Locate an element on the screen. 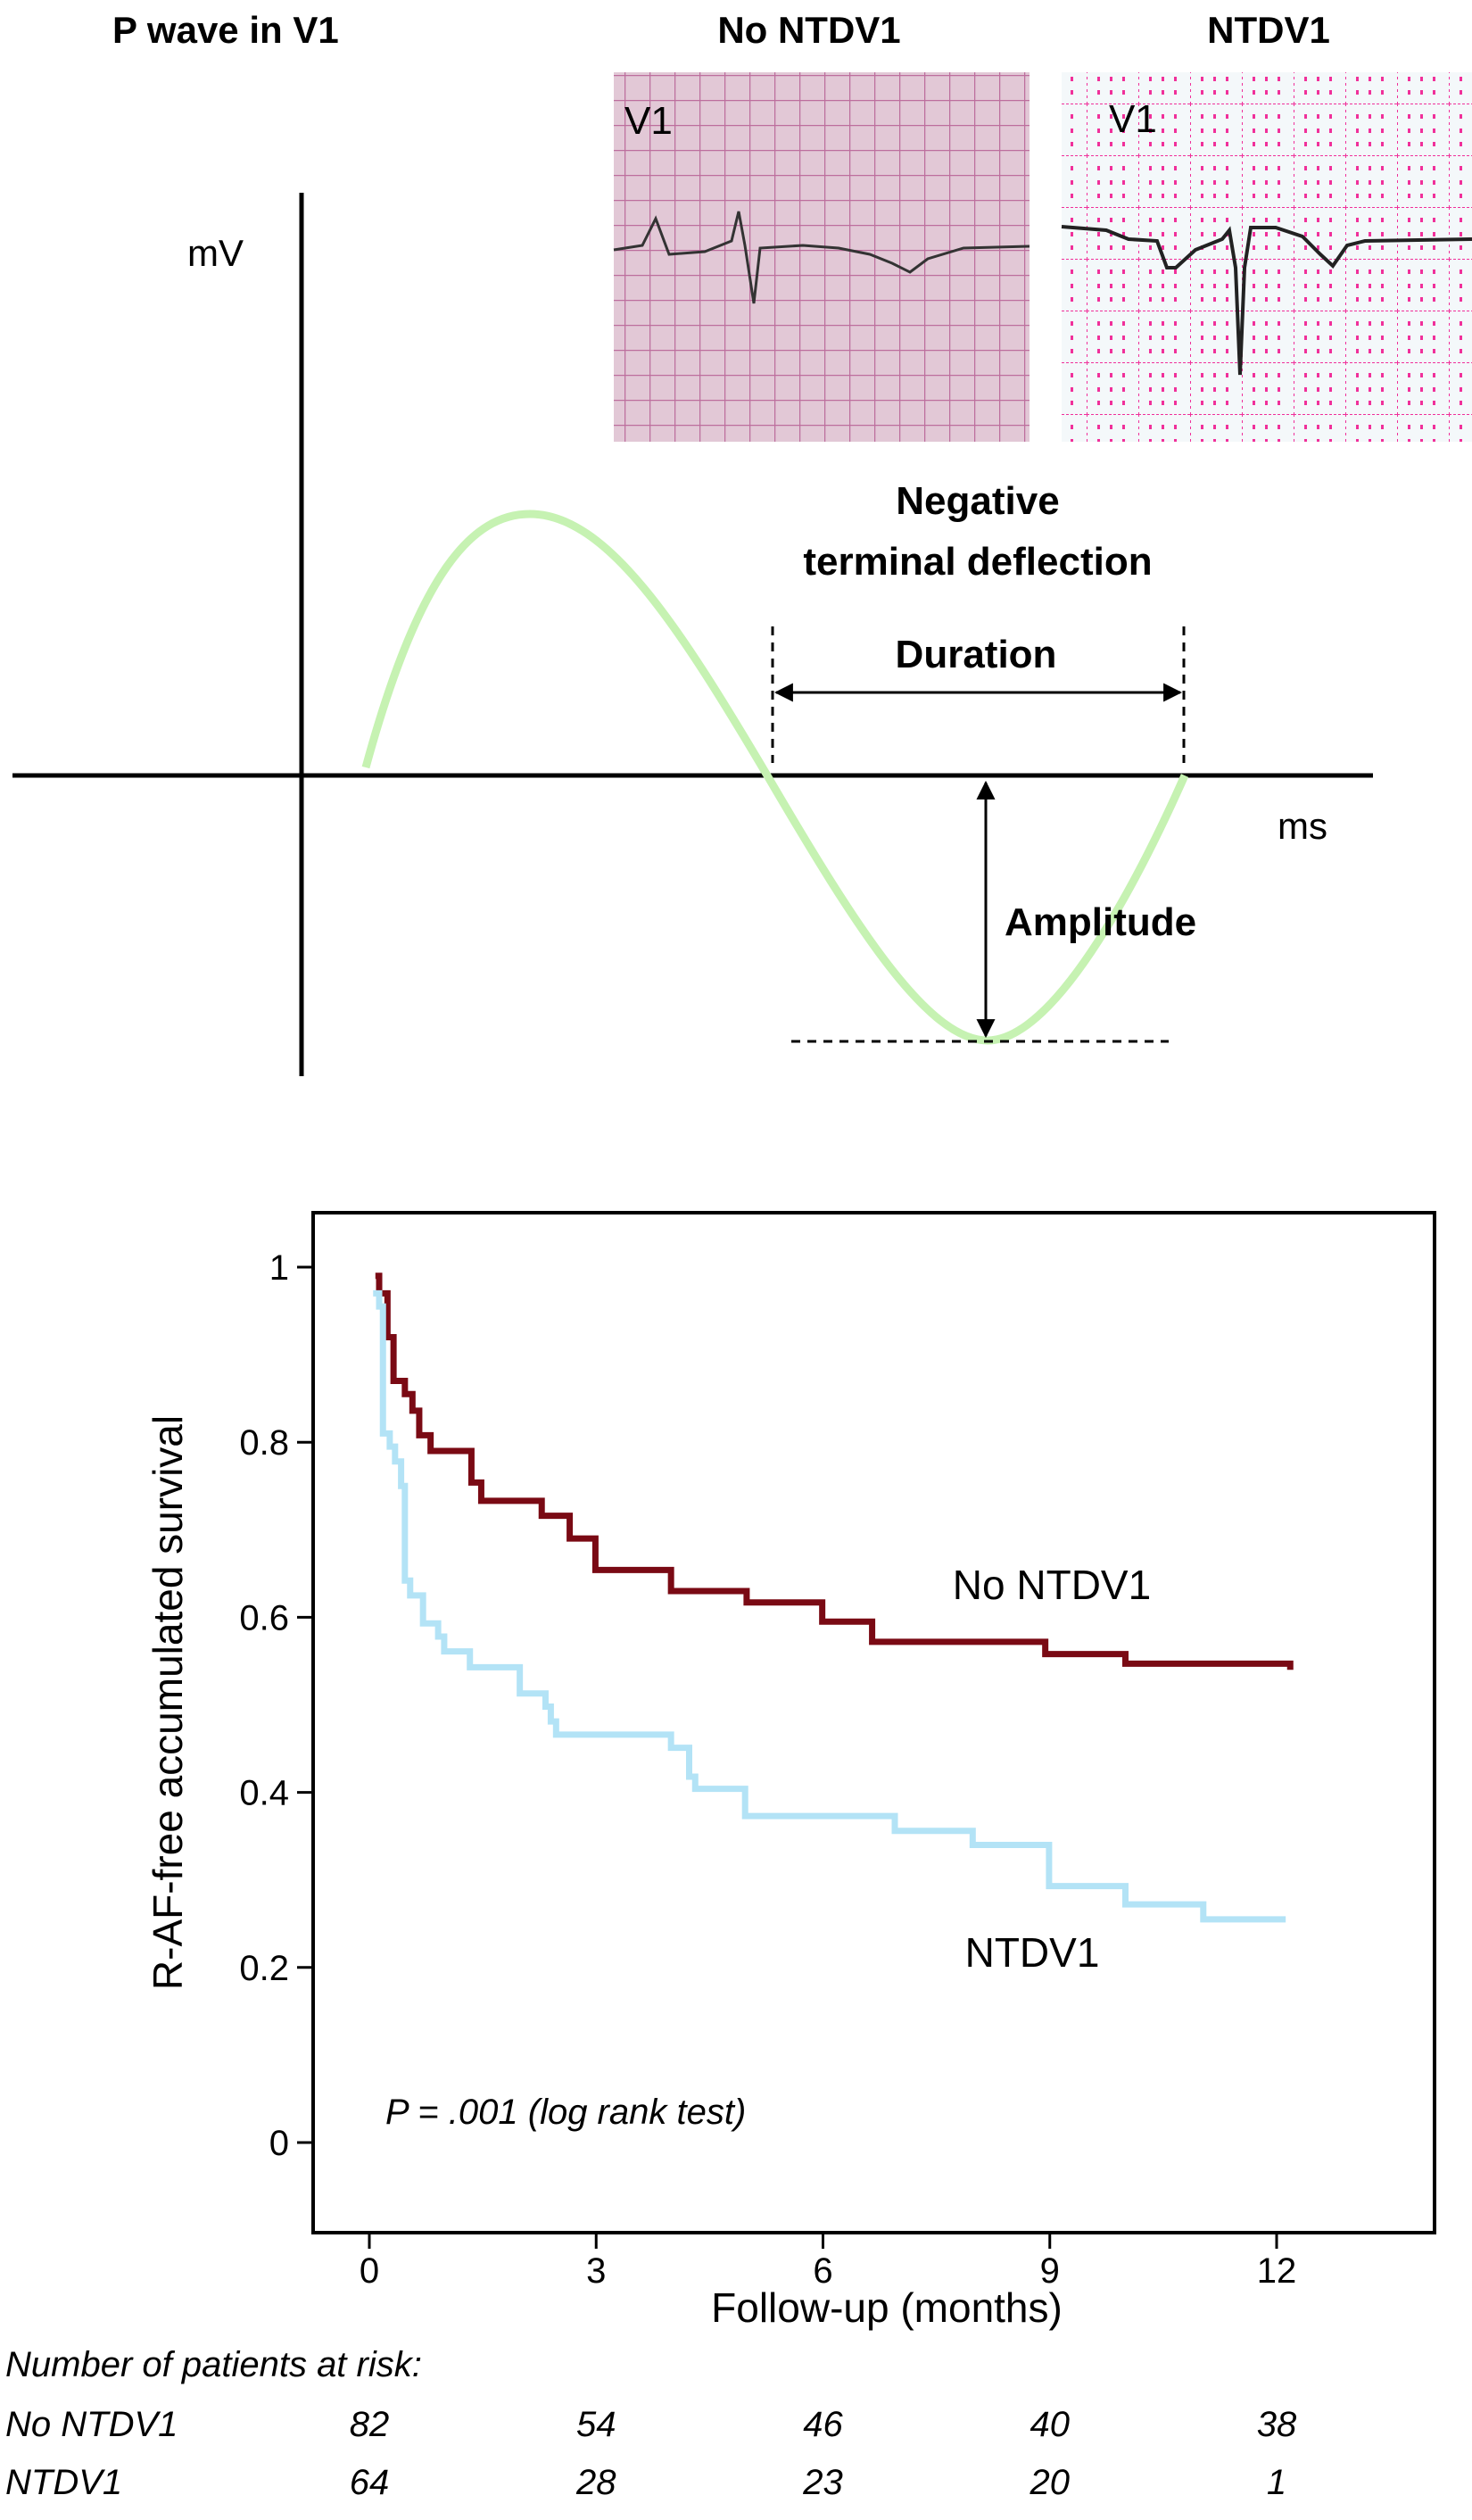  series-label-no-ntdv1: No NTDV1 is located at coordinates (1052, 1585).